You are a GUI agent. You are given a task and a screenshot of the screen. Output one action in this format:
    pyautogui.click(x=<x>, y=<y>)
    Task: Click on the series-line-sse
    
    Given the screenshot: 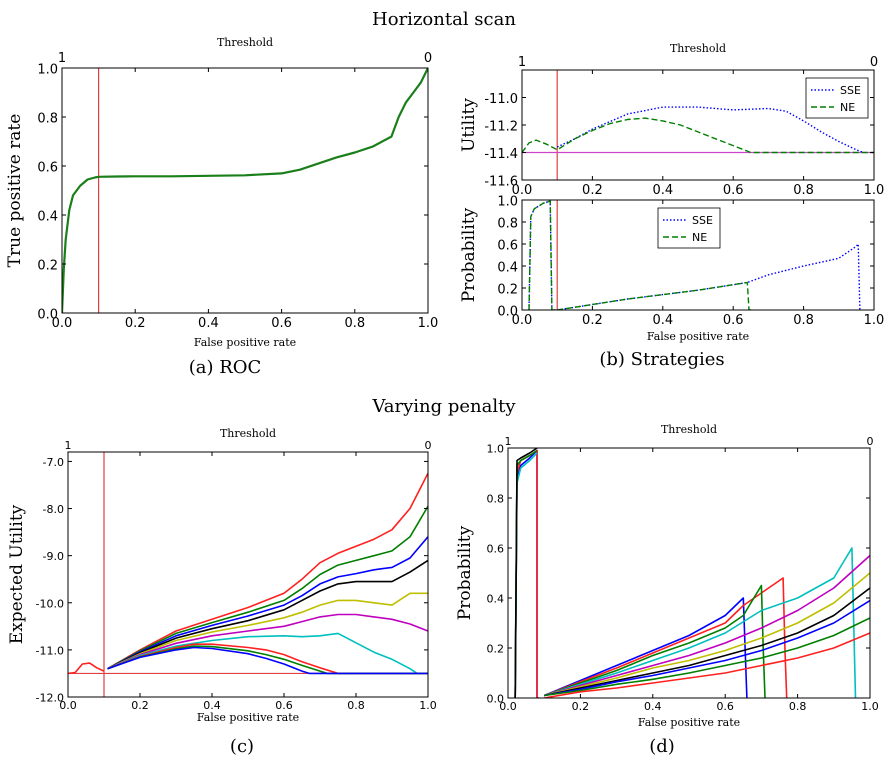 What is the action you would take?
    pyautogui.click(x=710, y=130)
    